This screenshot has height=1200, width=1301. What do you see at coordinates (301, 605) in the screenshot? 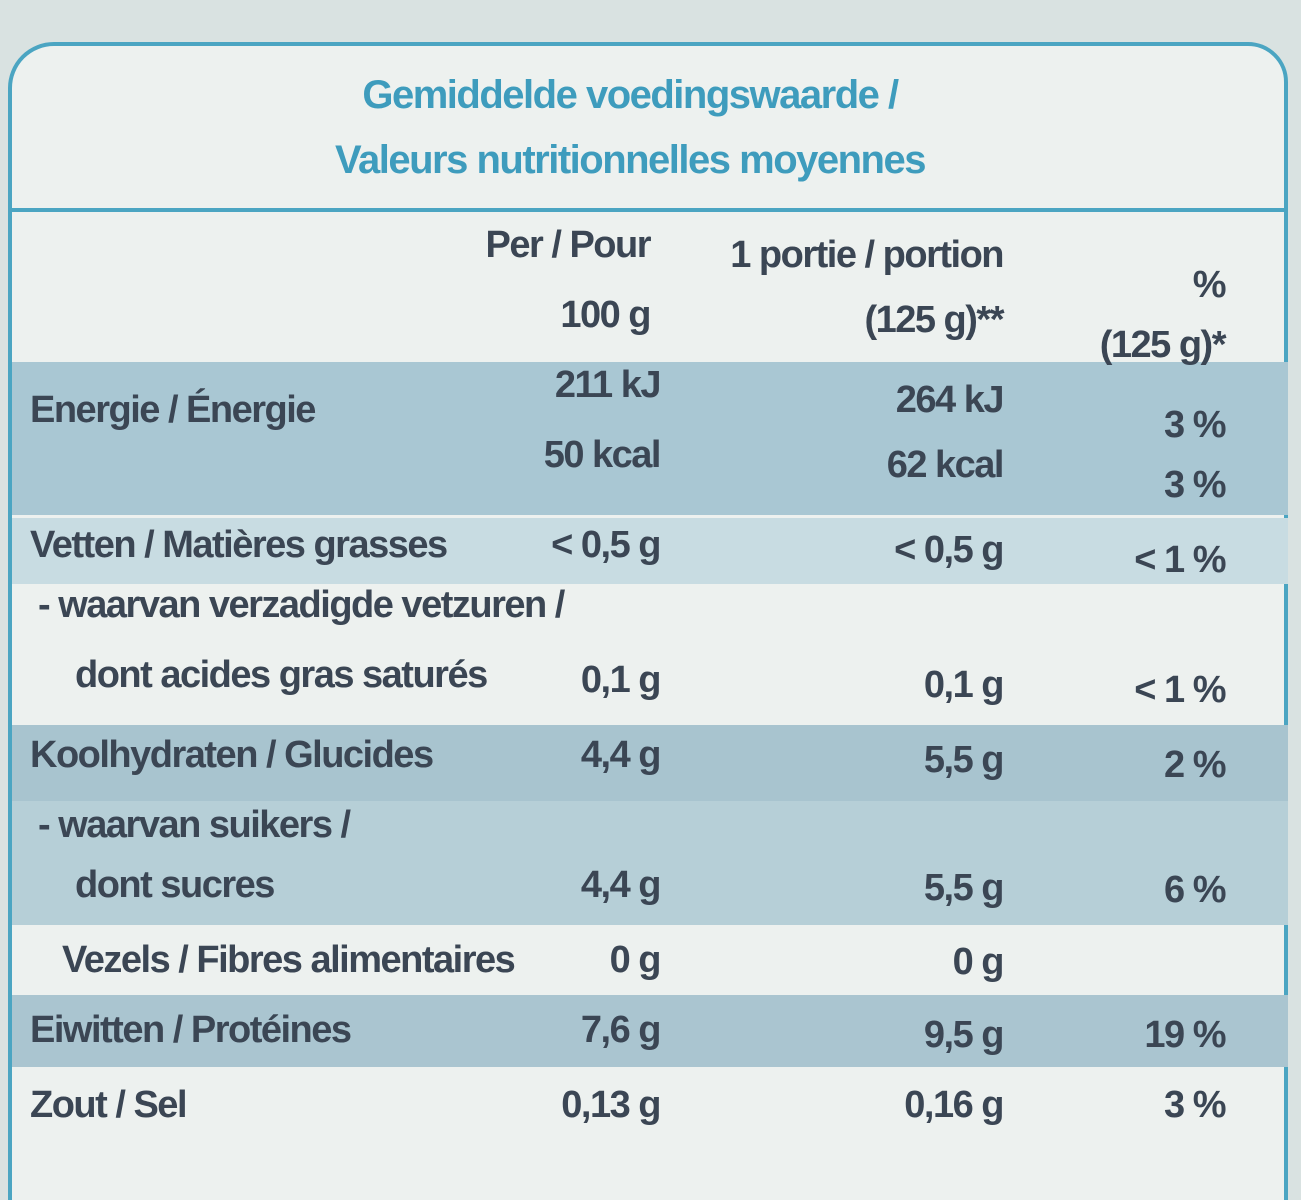
I see `row-label: - waarvan verzadigde vetzuren /` at bounding box center [301, 605].